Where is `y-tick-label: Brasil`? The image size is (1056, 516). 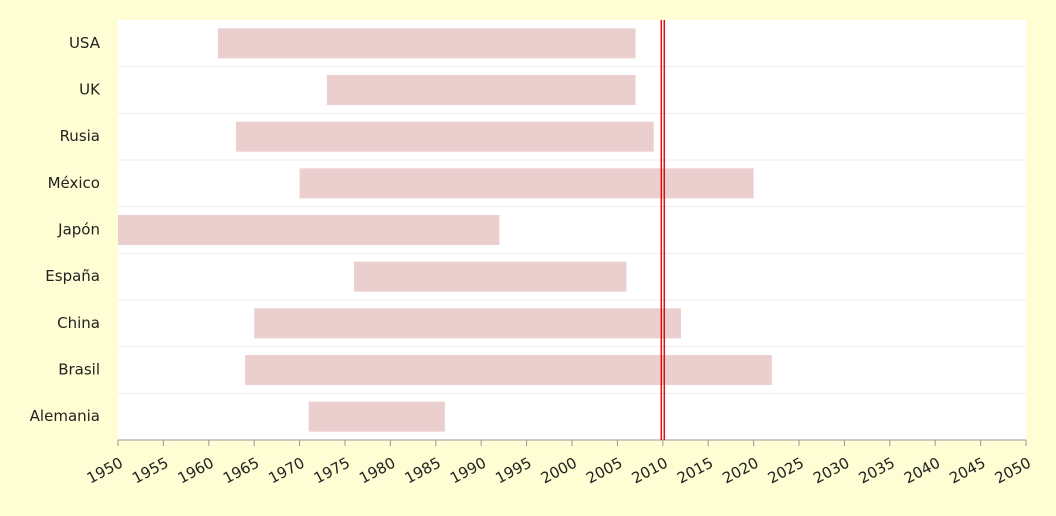 y-tick-label: Brasil is located at coordinates (79, 370).